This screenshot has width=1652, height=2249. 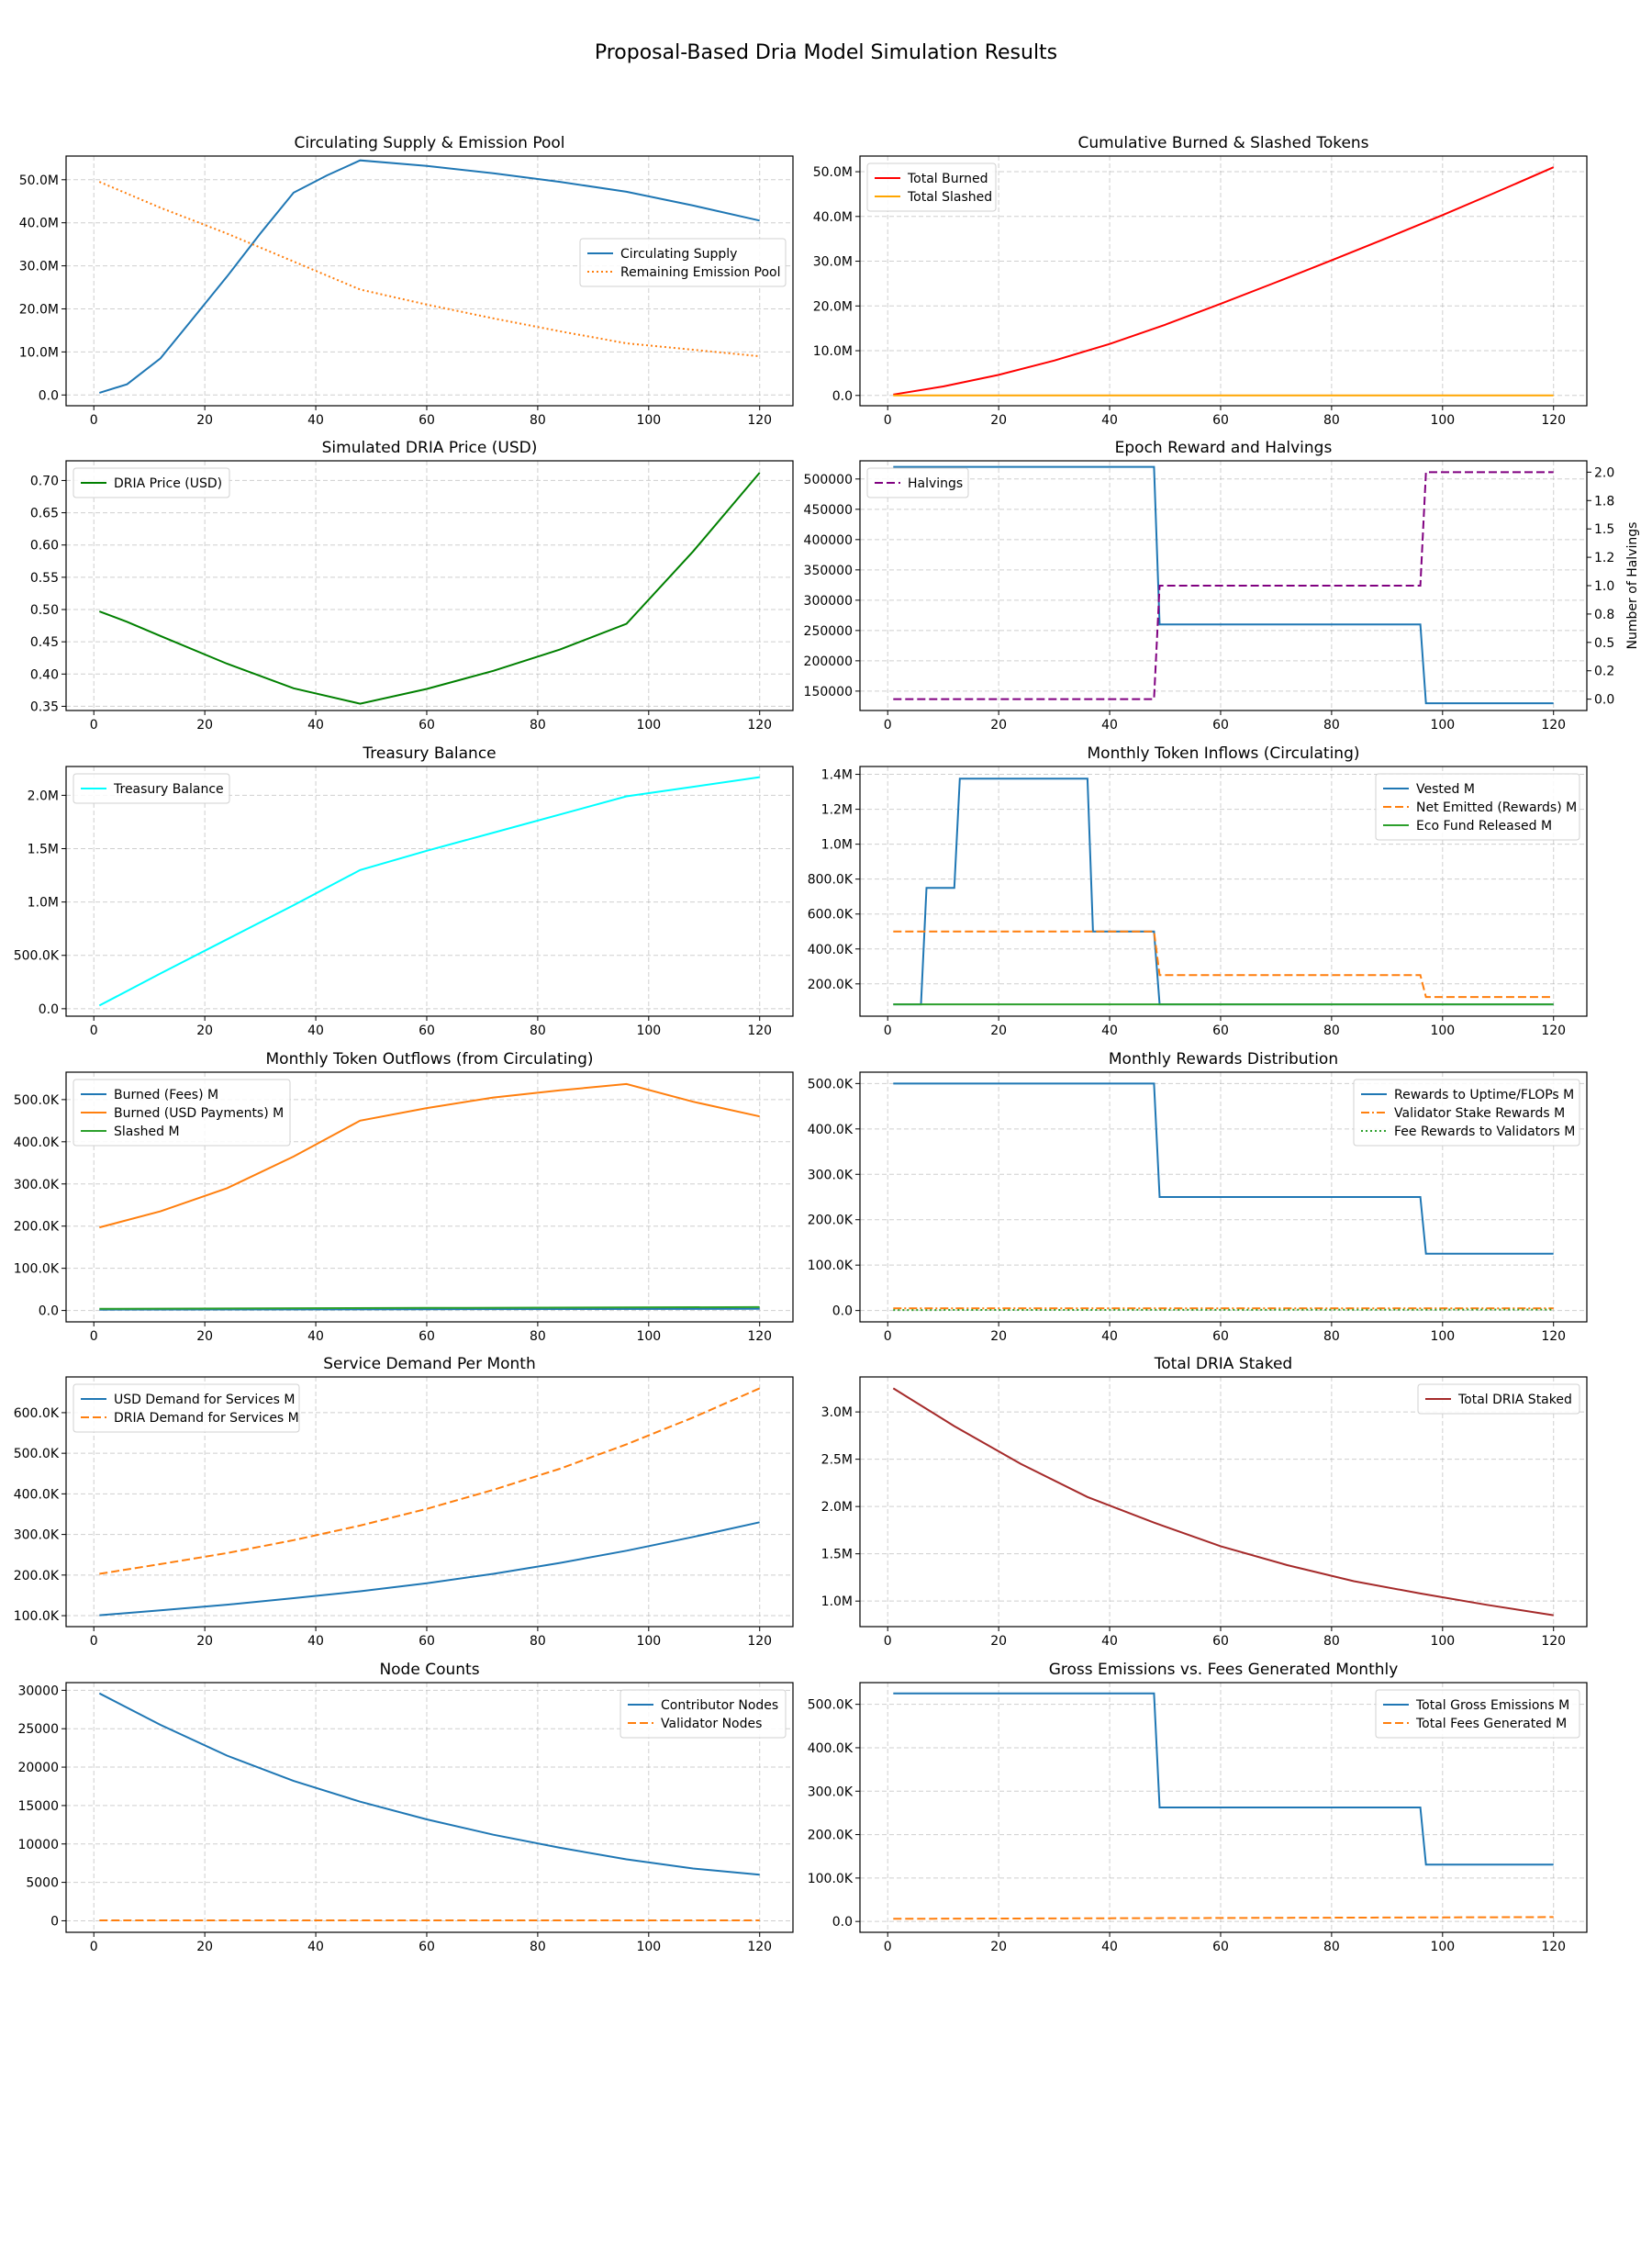 What do you see at coordinates (37, 1413) in the screenshot?
I see `y-tick-label: 600.0K` at bounding box center [37, 1413].